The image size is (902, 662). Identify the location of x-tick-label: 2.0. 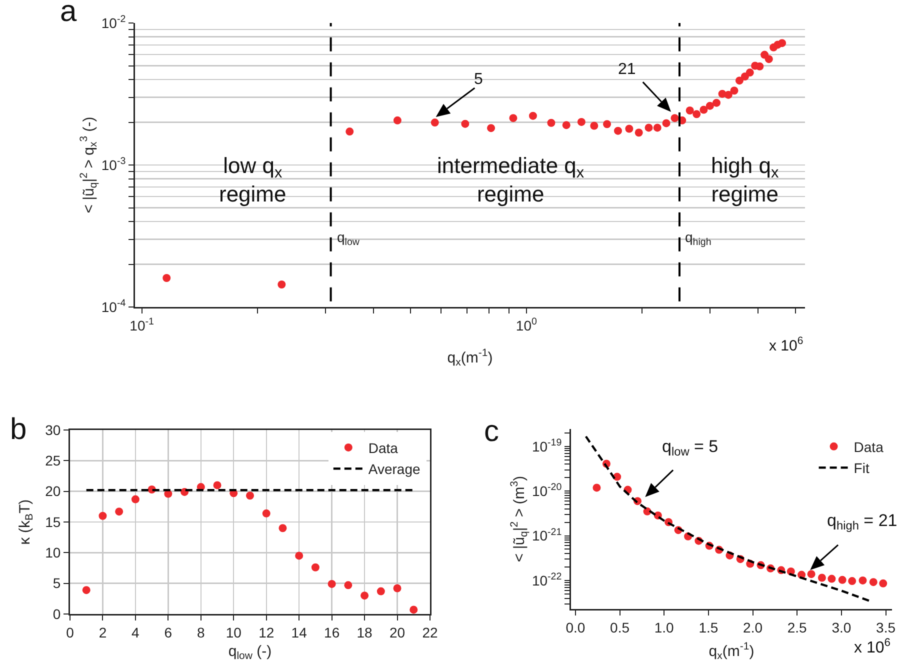
(753, 627).